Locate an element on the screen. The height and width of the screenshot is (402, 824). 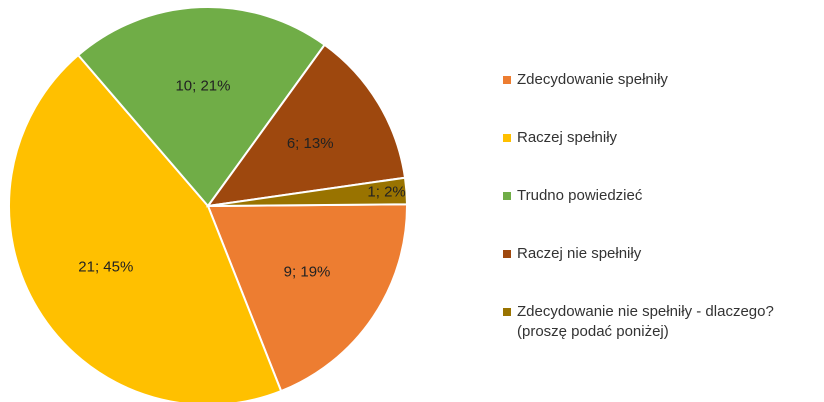
legend-label: Trudno powiedzieć is located at coordinates (580, 195).